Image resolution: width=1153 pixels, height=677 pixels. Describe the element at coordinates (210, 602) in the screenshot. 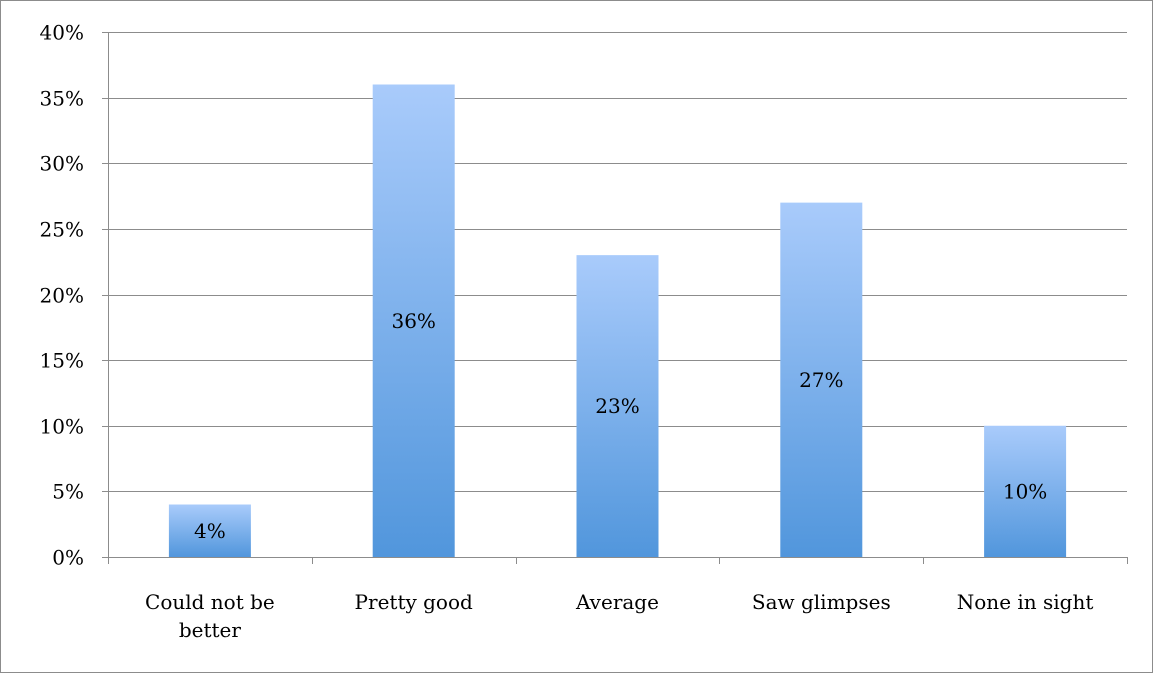

I see `category-label: Could not be` at that location.